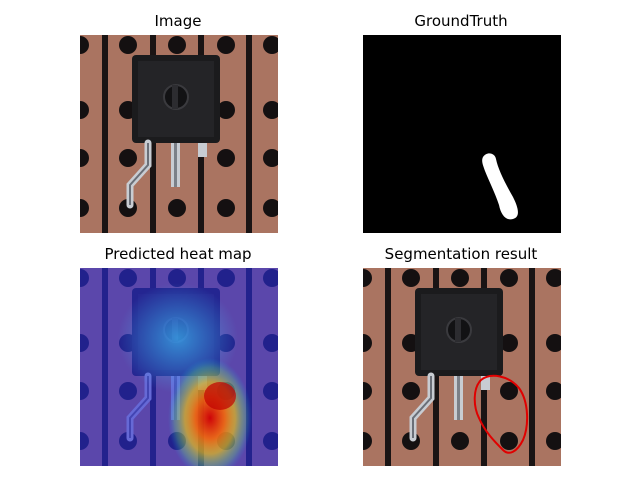 Image resolution: width=640 pixels, height=480 pixels. What do you see at coordinates (501, 414) in the screenshot?
I see `segmentation-contour` at bounding box center [501, 414].